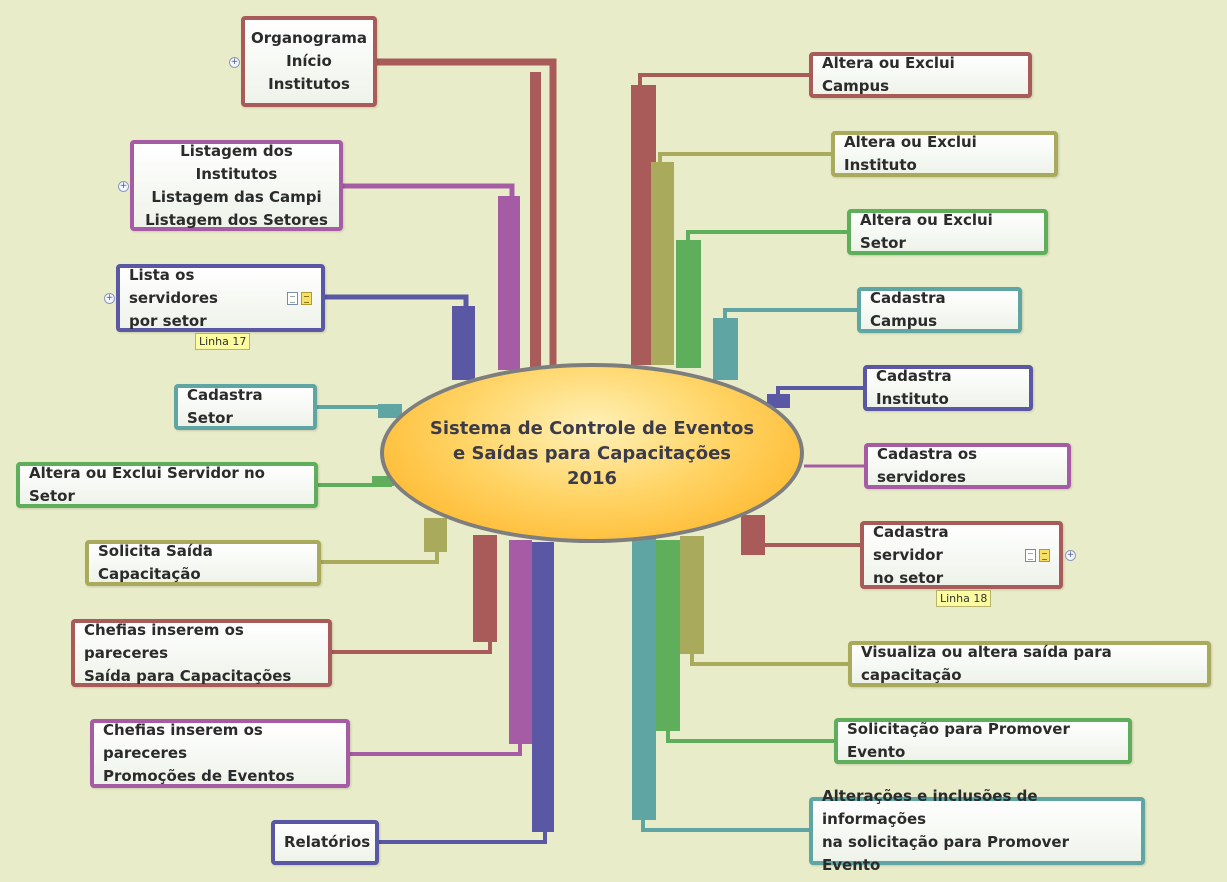 This screenshot has width=1227, height=882. Describe the element at coordinates (770, 601) in the screenshot. I see `branch-visualiza-saida` at that location.